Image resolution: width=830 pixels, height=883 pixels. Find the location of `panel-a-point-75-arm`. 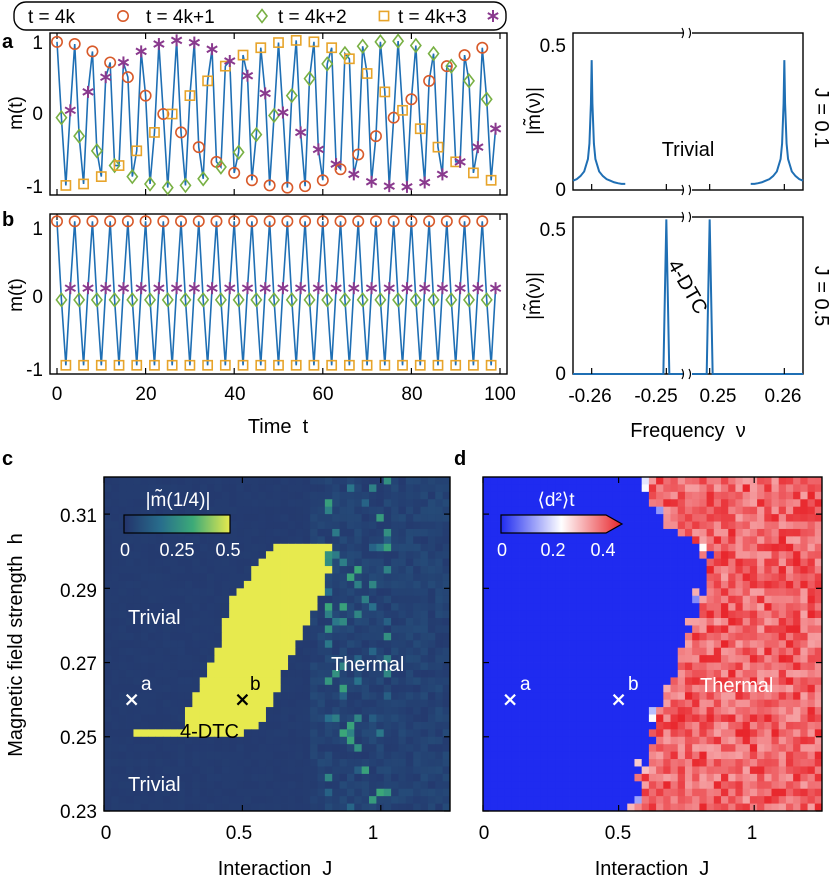

panel-a-point-75-arm is located at coordinates (389, 186).